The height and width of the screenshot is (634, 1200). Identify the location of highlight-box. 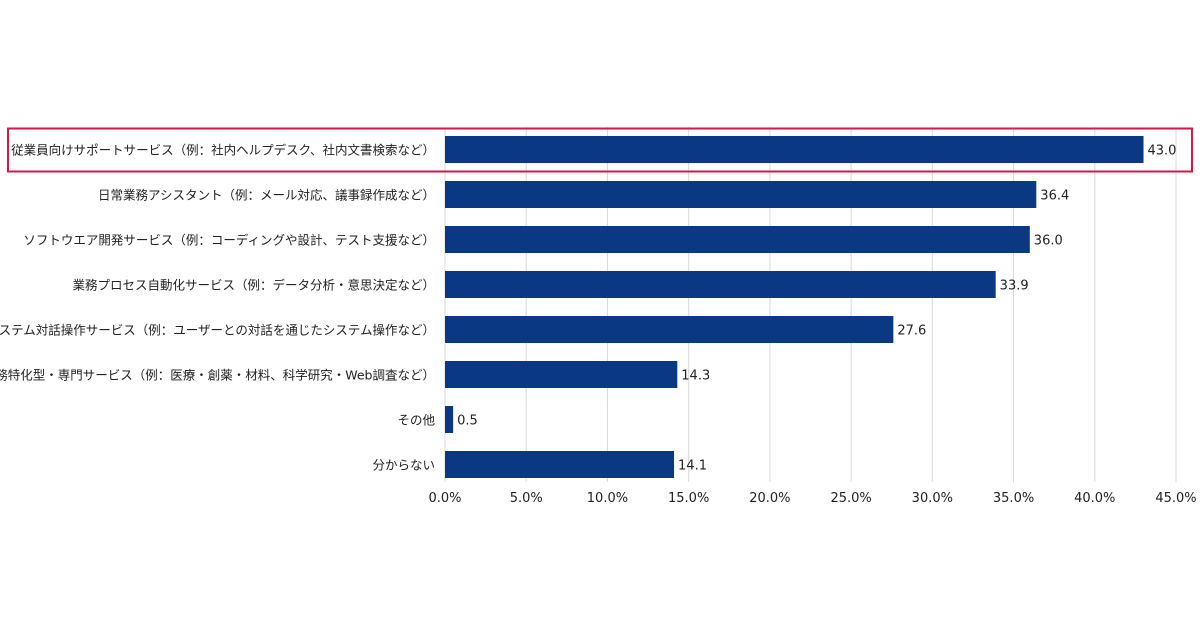
(600, 150).